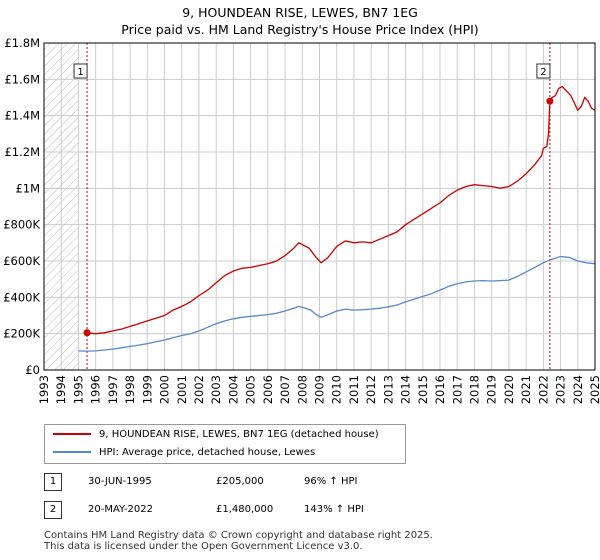 The image size is (600, 560). Describe the element at coordinates (320, 389) in the screenshot. I see `x-tick-label: 2009` at that location.